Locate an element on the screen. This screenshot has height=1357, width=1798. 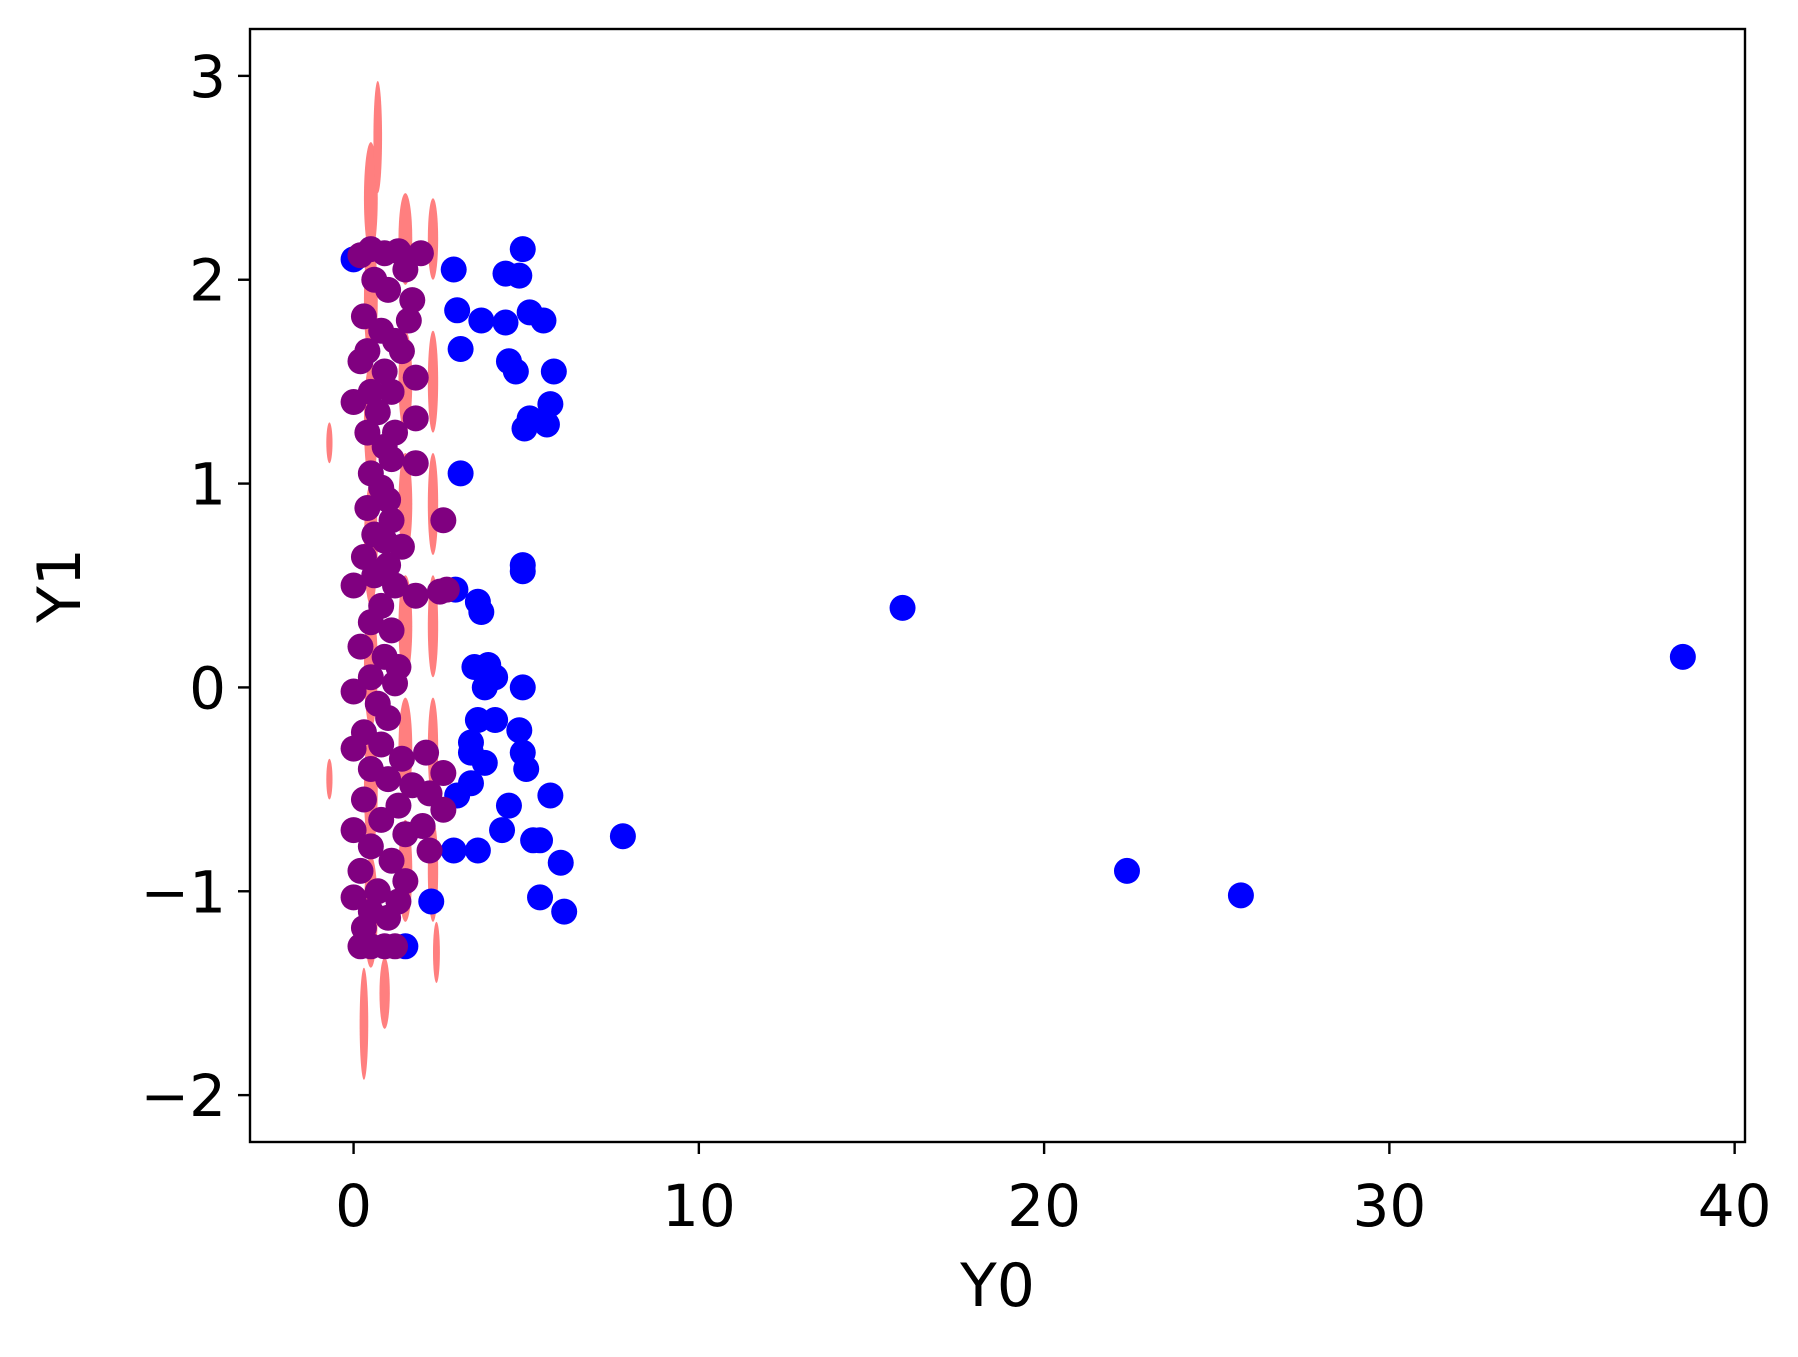
y-tick-label: 0 is located at coordinates (207, 688).